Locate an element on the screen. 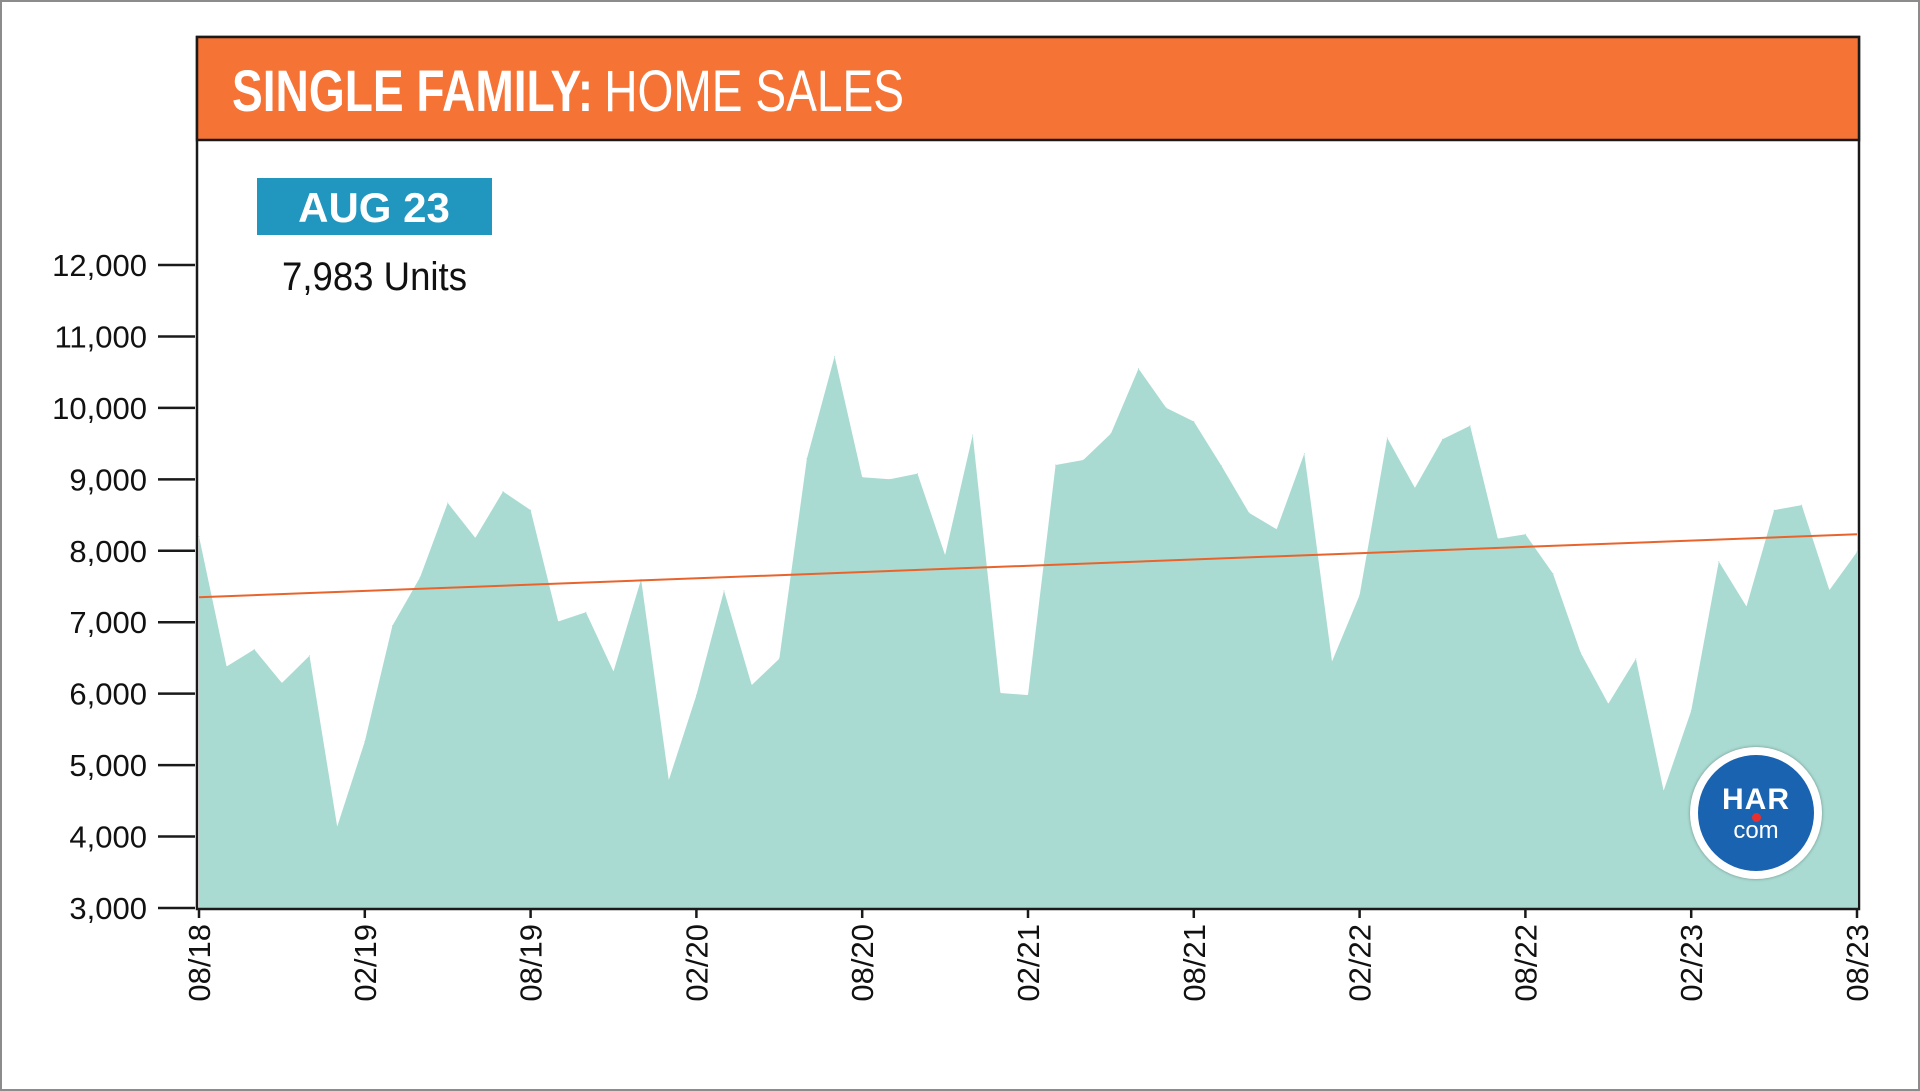  x-tick-label: 02/21 is located at coordinates (1028, 963).